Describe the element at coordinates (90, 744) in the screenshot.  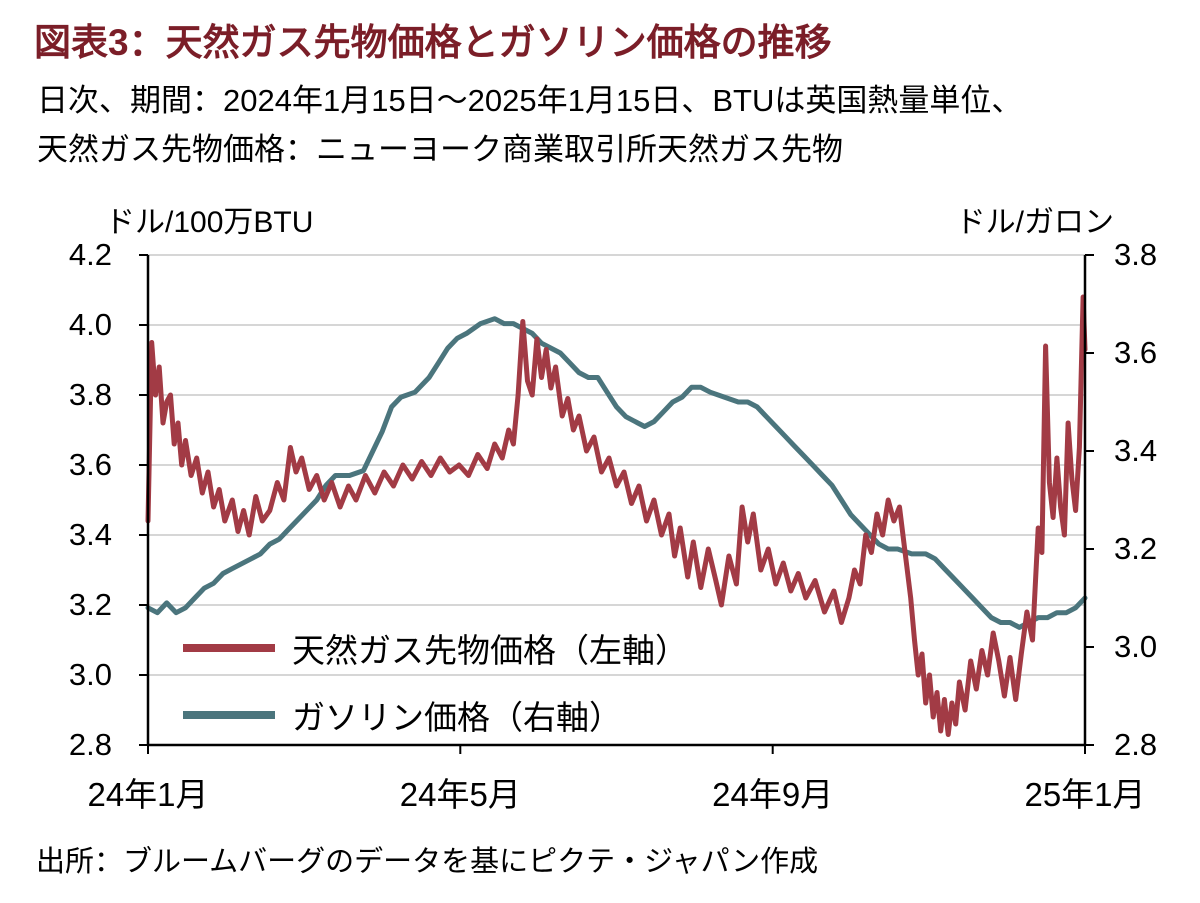
I see `left-axis-tick-label: 2.8` at that location.